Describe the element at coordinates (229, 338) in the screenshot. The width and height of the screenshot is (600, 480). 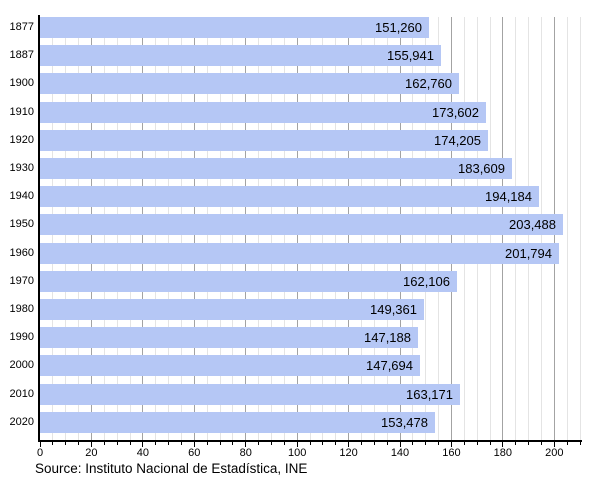
I see `bar: 147,188` at that location.